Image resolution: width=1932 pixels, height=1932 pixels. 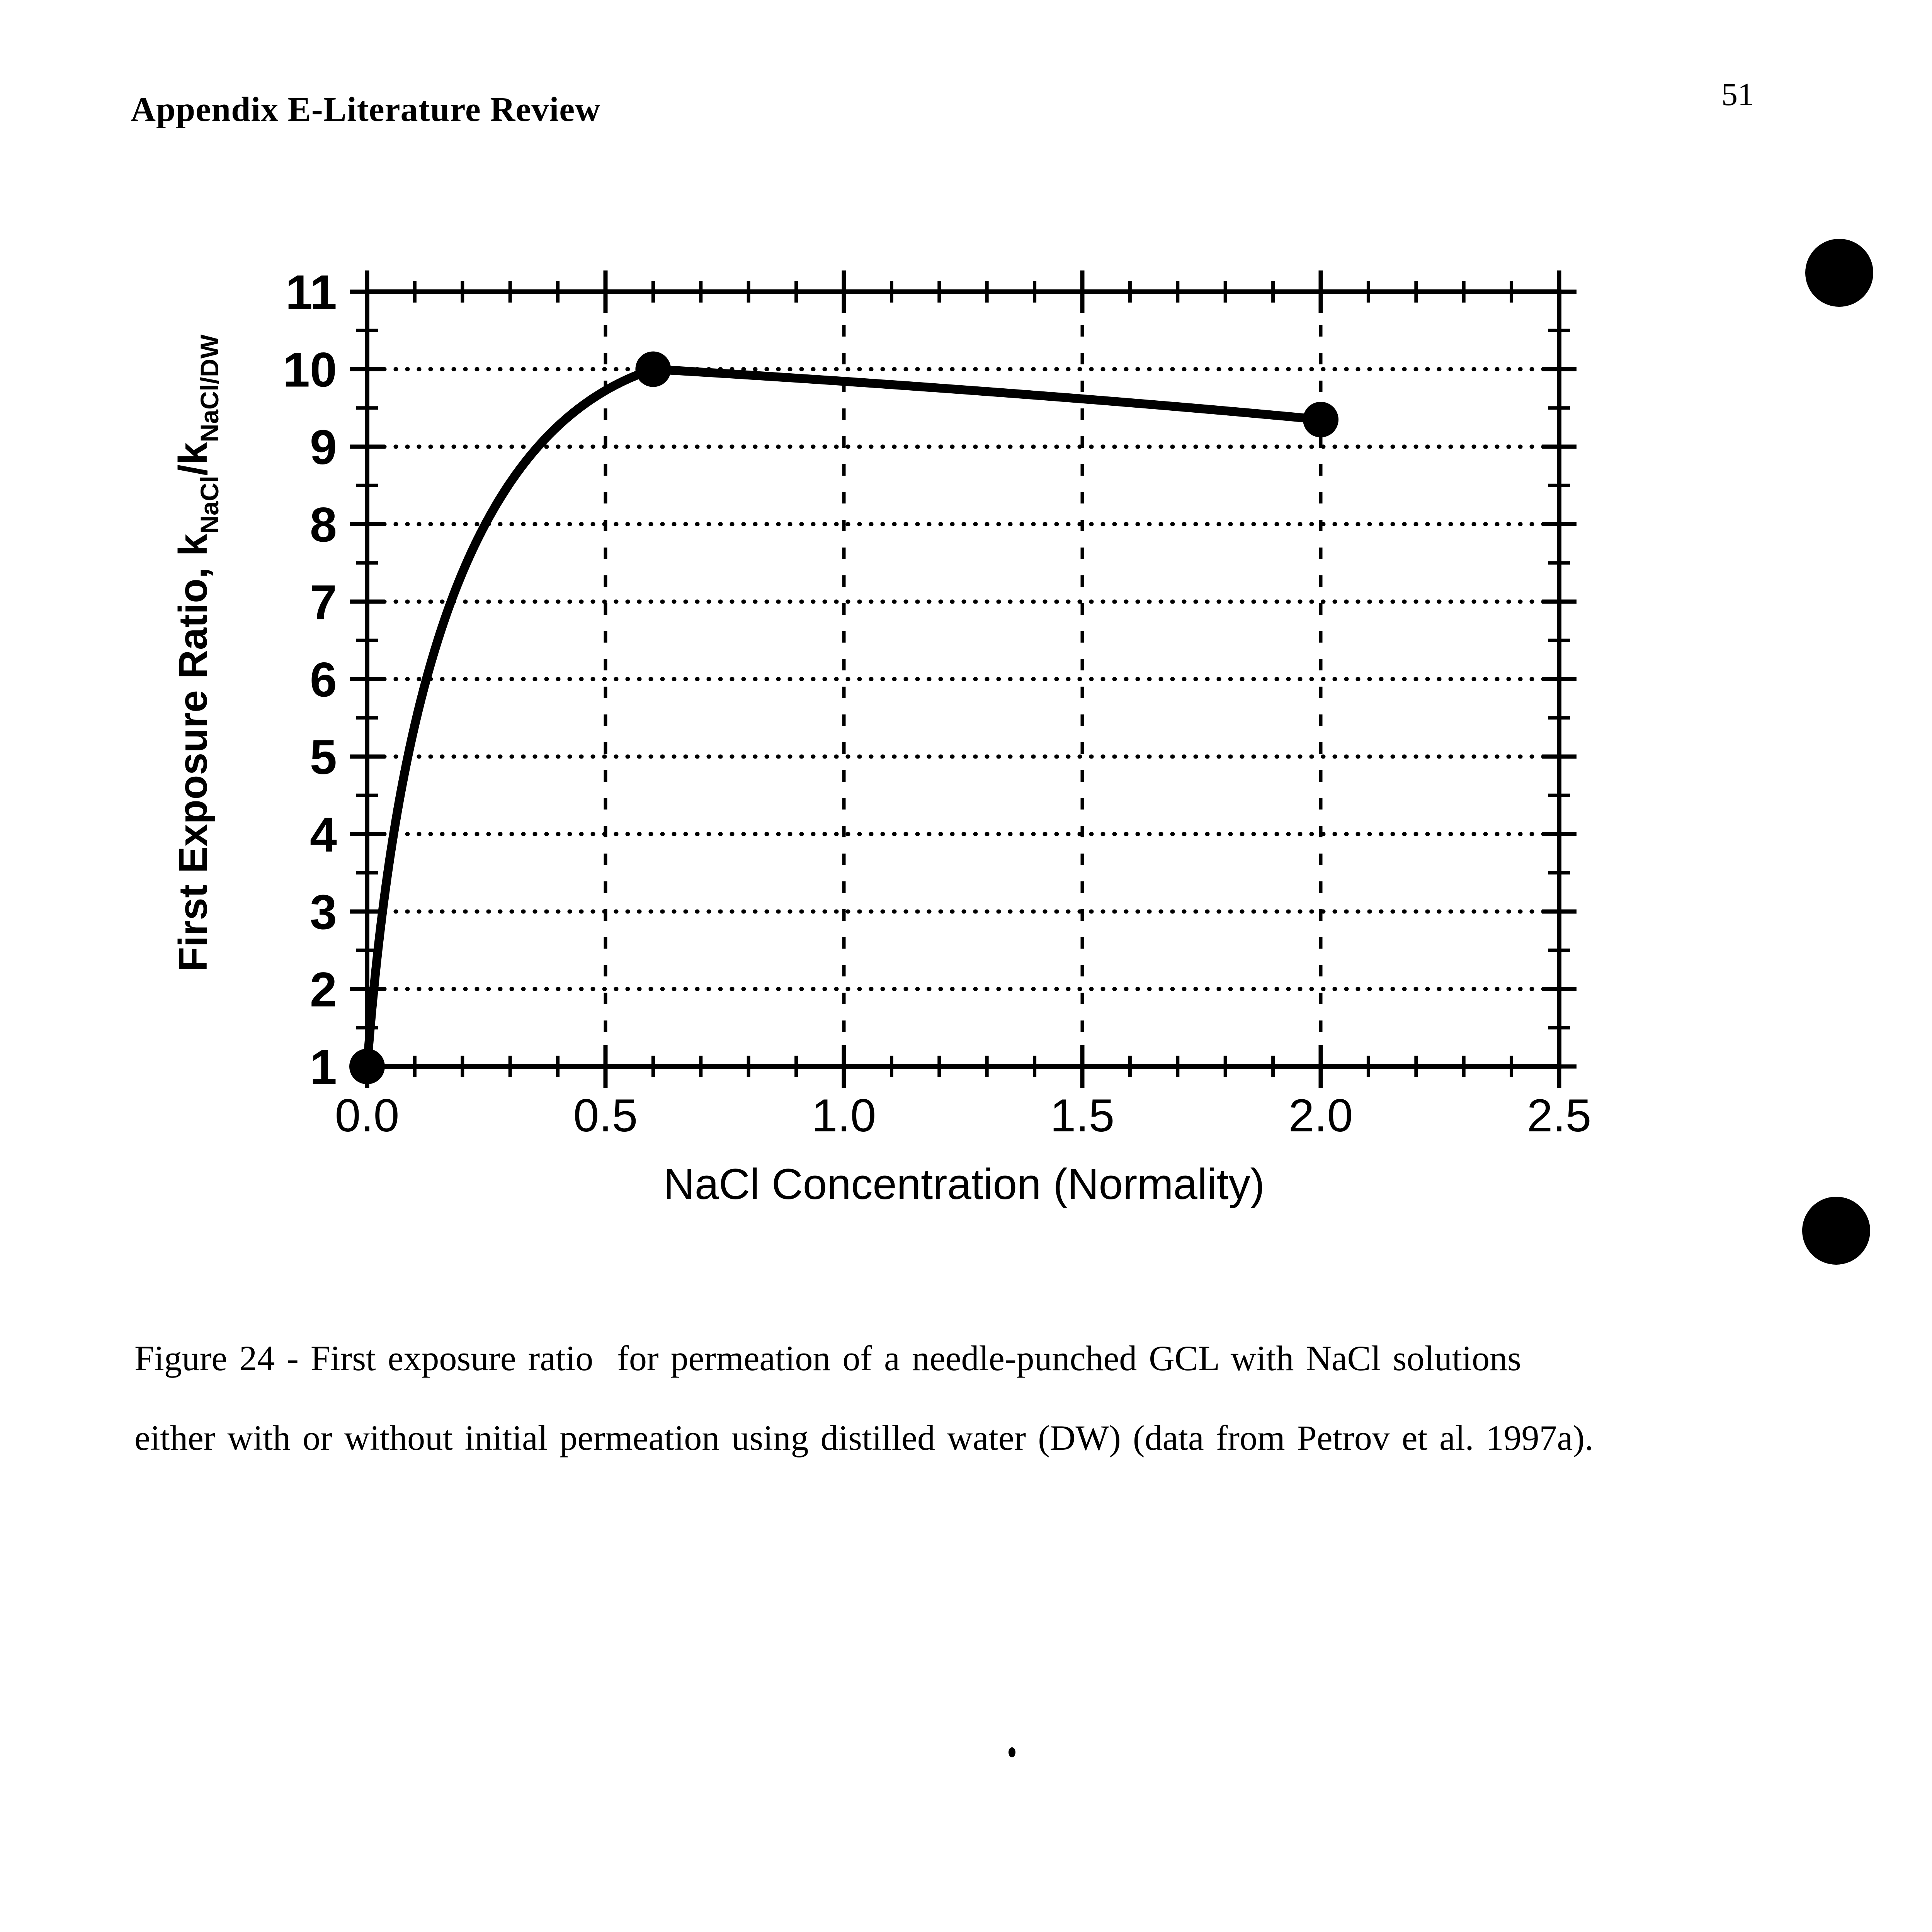 I want to click on y-axis-tick-label: 3, so click(x=323, y=912).